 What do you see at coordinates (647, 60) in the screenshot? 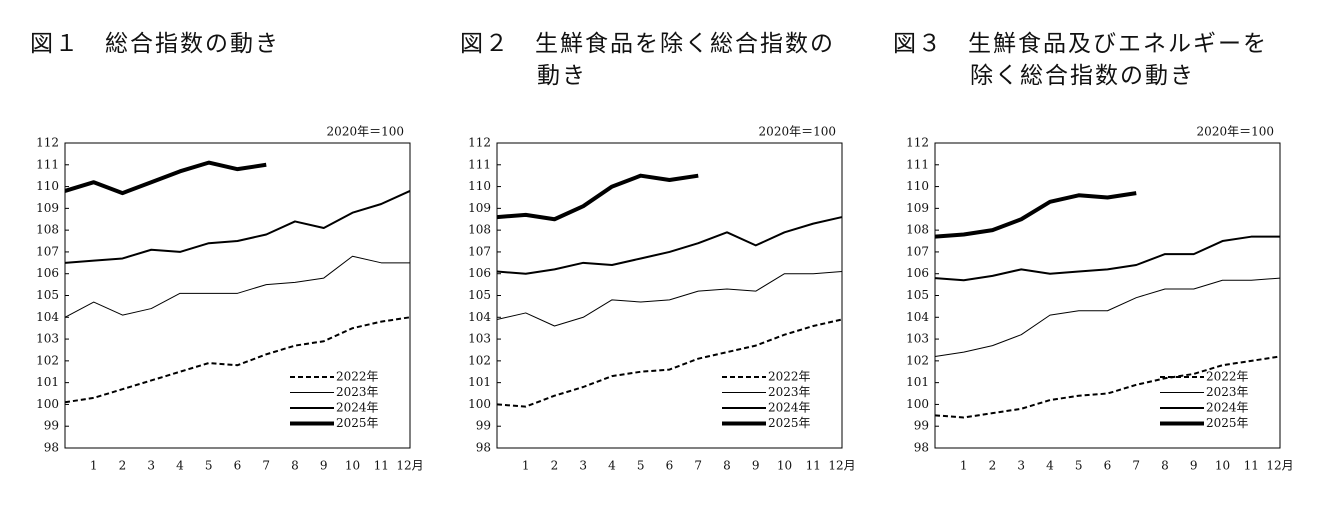
I see `chart-title: 図２ 生鮮食品を除く総合指数の動き` at bounding box center [647, 60].